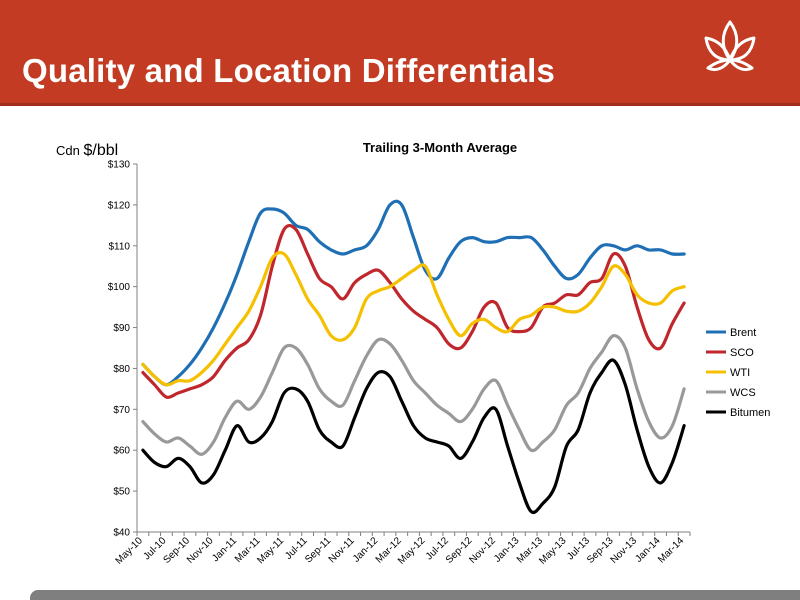 Image resolution: width=800 pixels, height=600 pixels. What do you see at coordinates (482, 550) in the screenshot?
I see `x-tick-label: Nov-12` at bounding box center [482, 550].